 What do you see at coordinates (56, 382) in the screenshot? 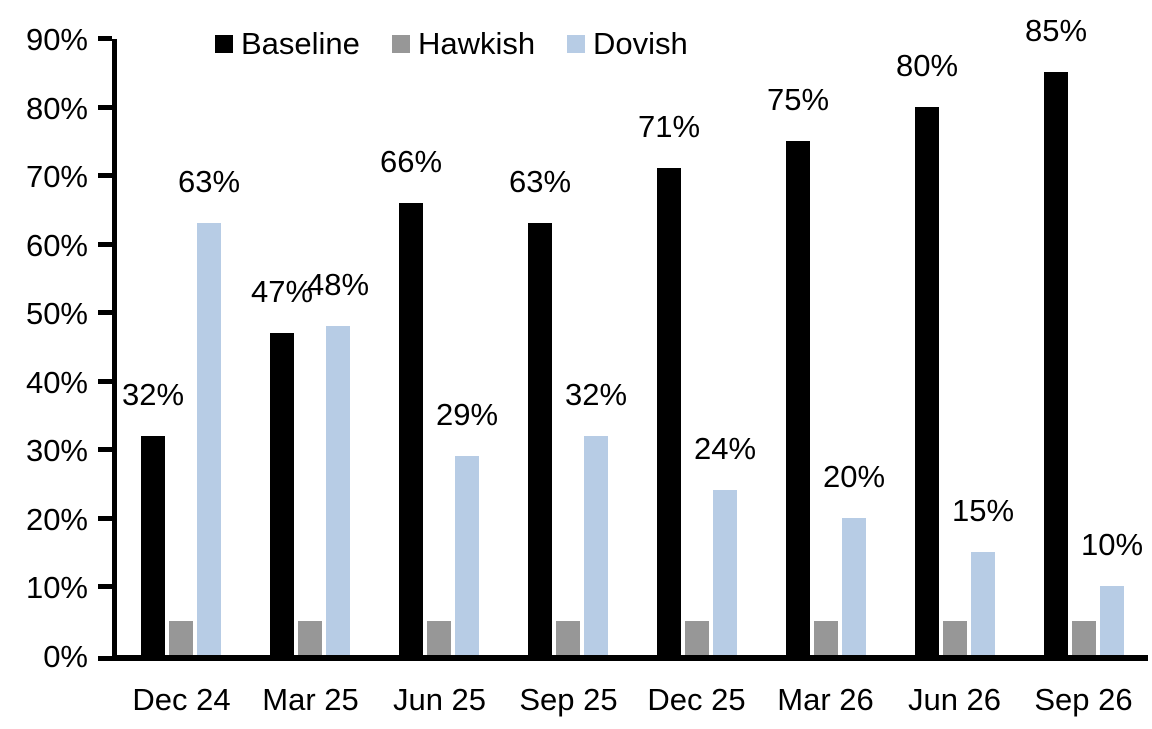
I see `y-axis-label-40-: 40%` at bounding box center [56, 382].